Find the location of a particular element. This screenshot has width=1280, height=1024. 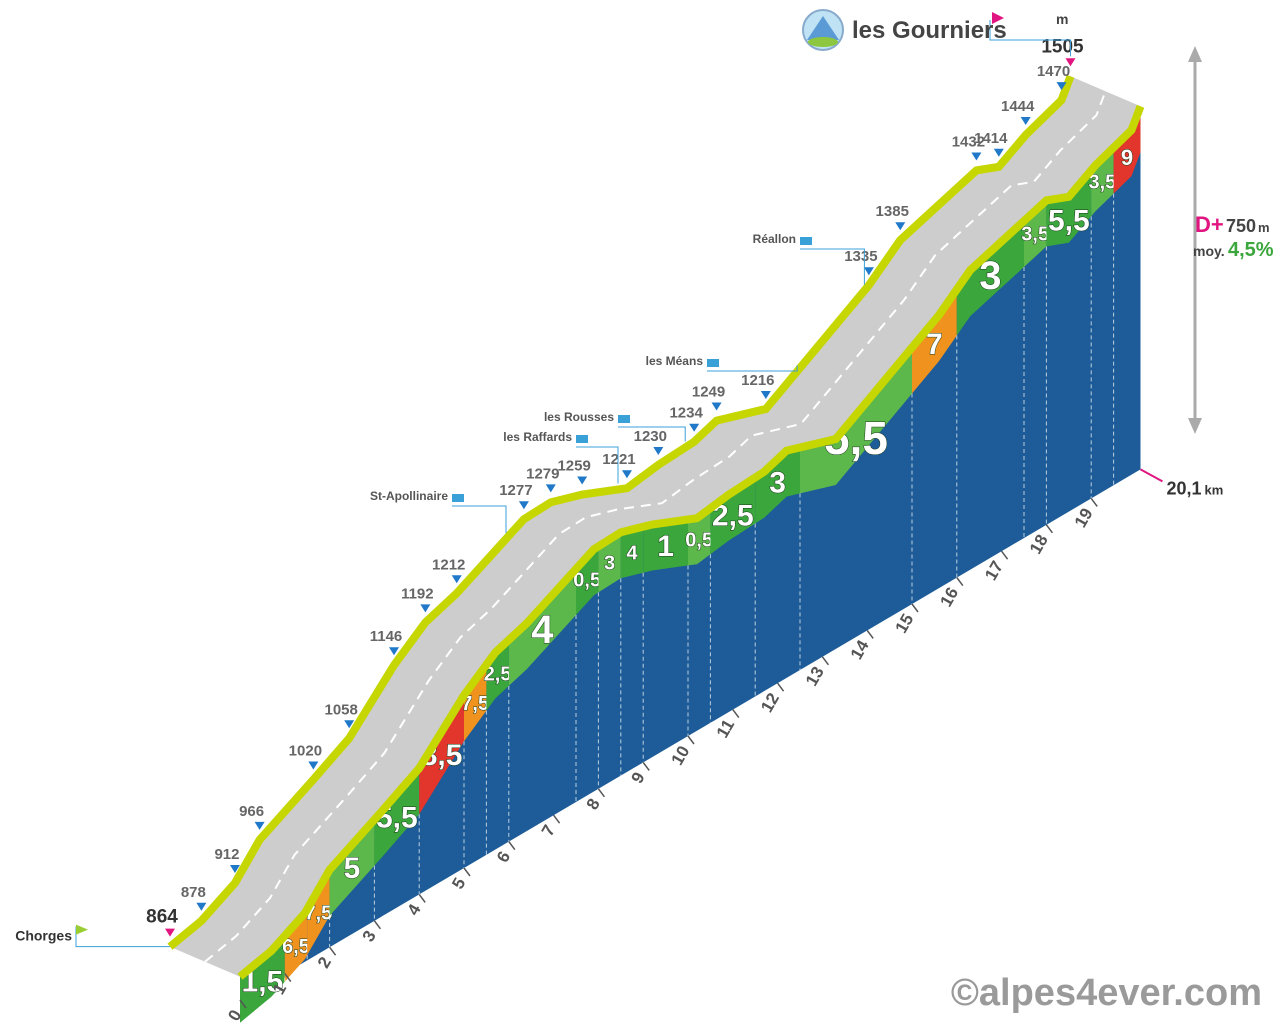

gradient-label: 0,5 is located at coordinates (587, 581).